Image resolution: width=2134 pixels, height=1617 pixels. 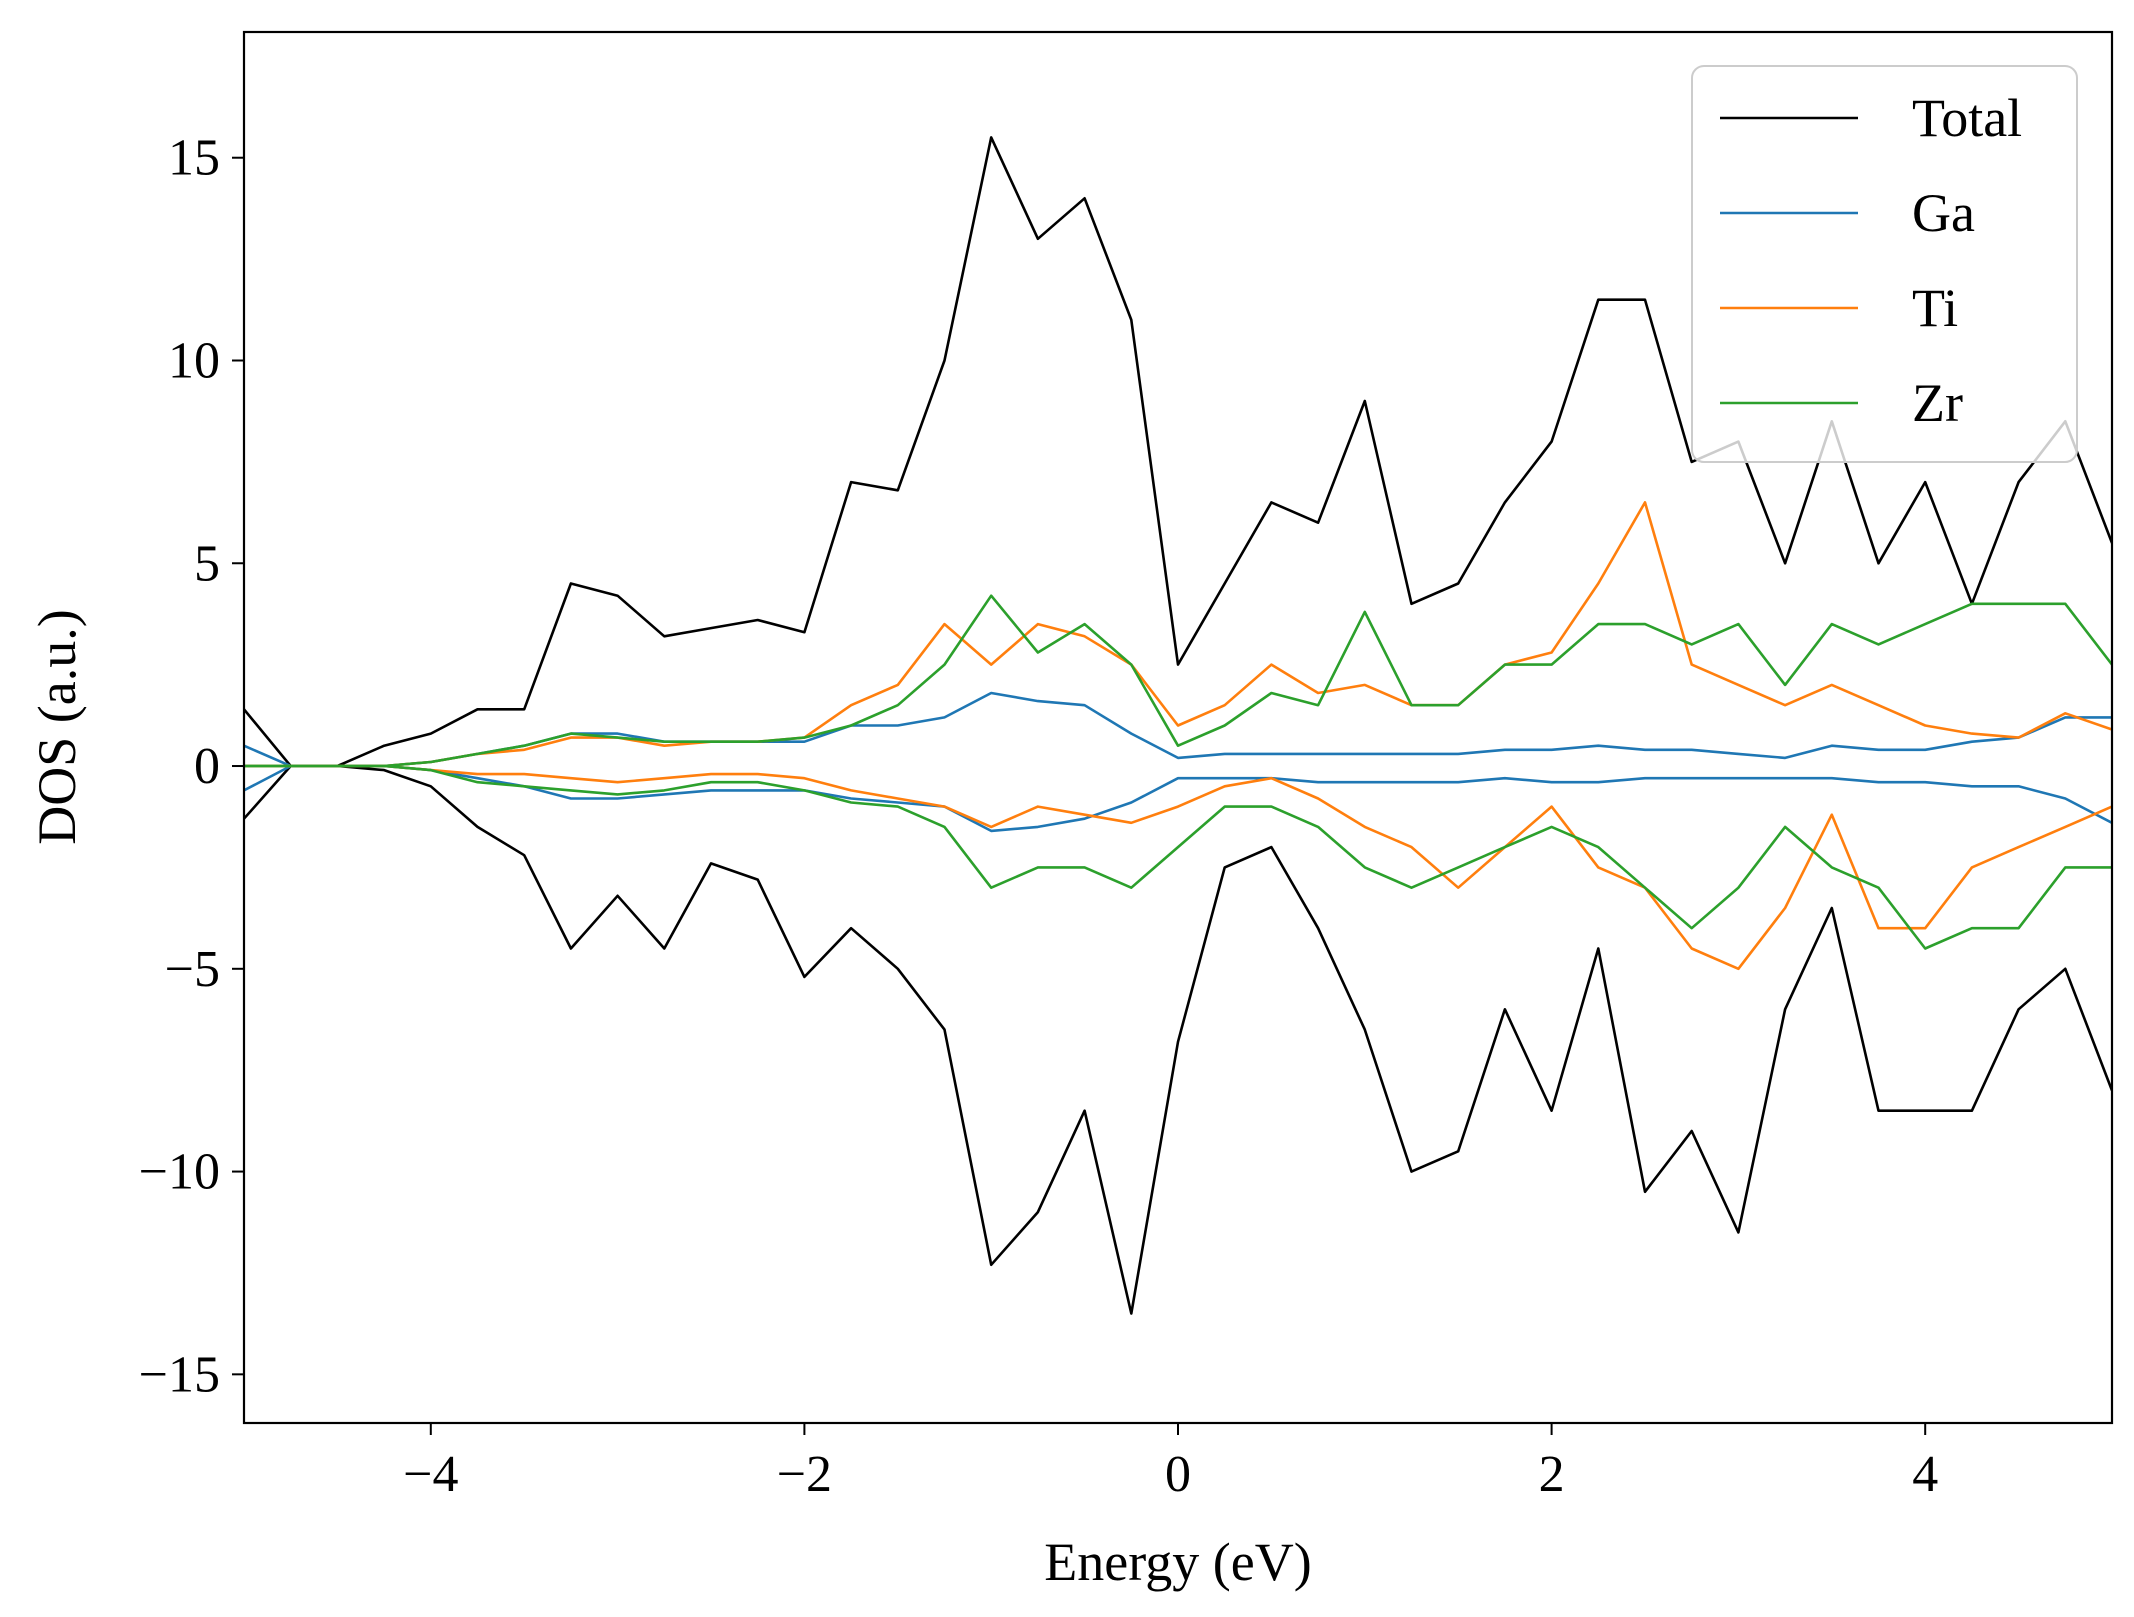 What do you see at coordinates (430, 1474) in the screenshot?
I see `x-tick-label: −4` at bounding box center [430, 1474].